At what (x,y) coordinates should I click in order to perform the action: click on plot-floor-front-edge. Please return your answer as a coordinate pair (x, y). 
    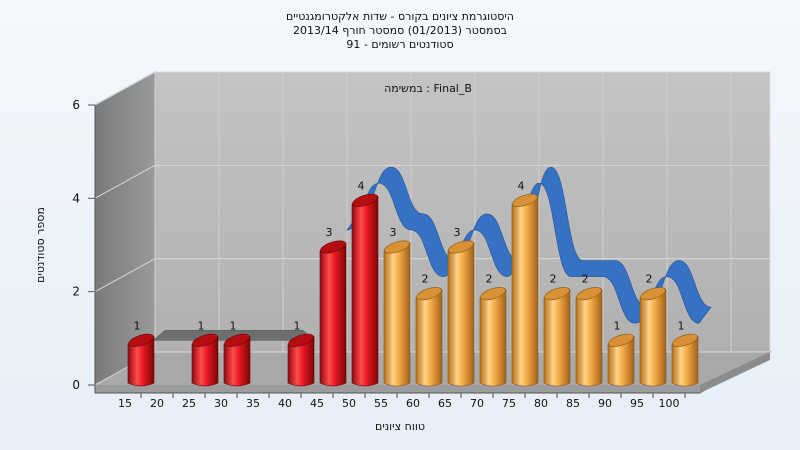
    Looking at the image, I should click on (397, 389).